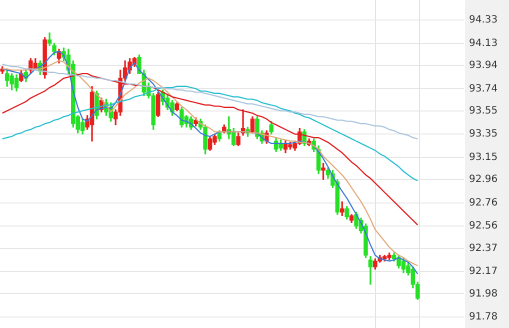 The width and height of the screenshot is (509, 328). Describe the element at coordinates (483, 317) in the screenshot. I see `y-tick-label: 91.78` at that location.